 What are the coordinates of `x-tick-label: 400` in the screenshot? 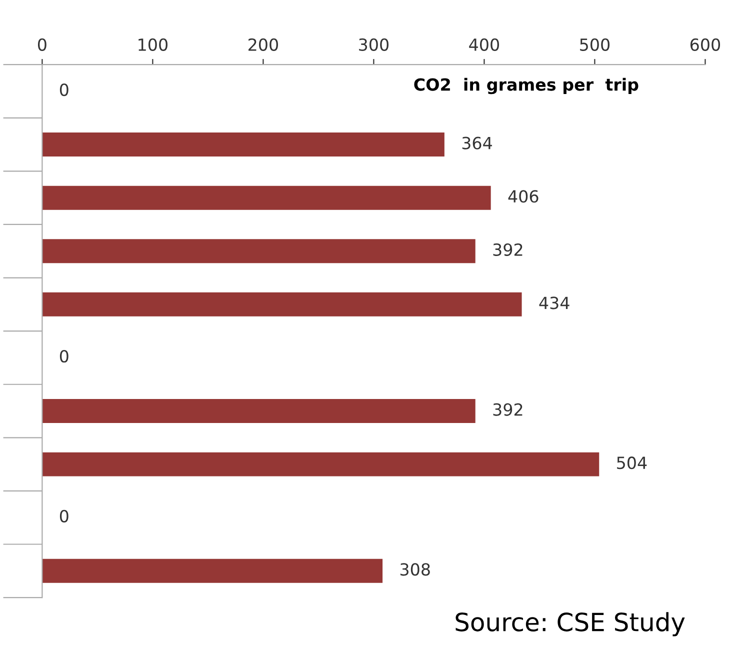 It's located at (484, 44).